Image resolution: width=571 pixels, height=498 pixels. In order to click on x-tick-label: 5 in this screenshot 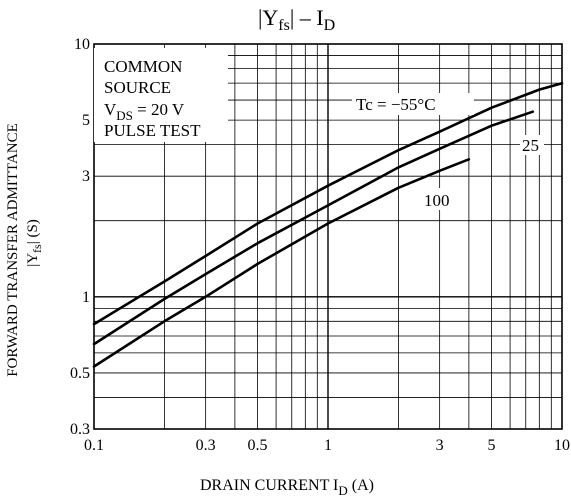, I will do `click(492, 445)`.